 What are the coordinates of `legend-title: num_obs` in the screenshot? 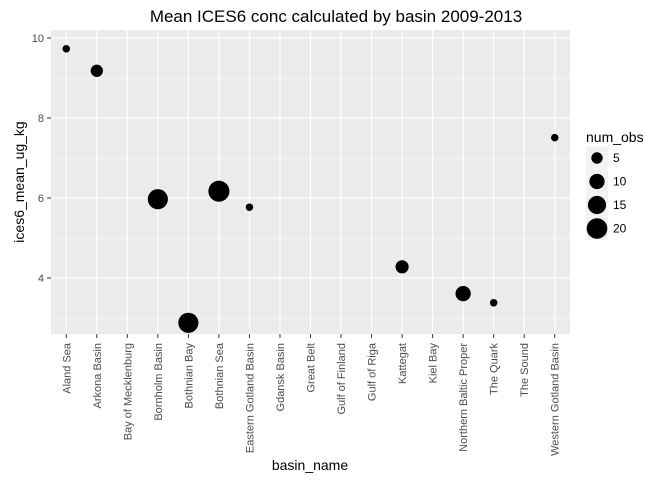 It's located at (615, 137).